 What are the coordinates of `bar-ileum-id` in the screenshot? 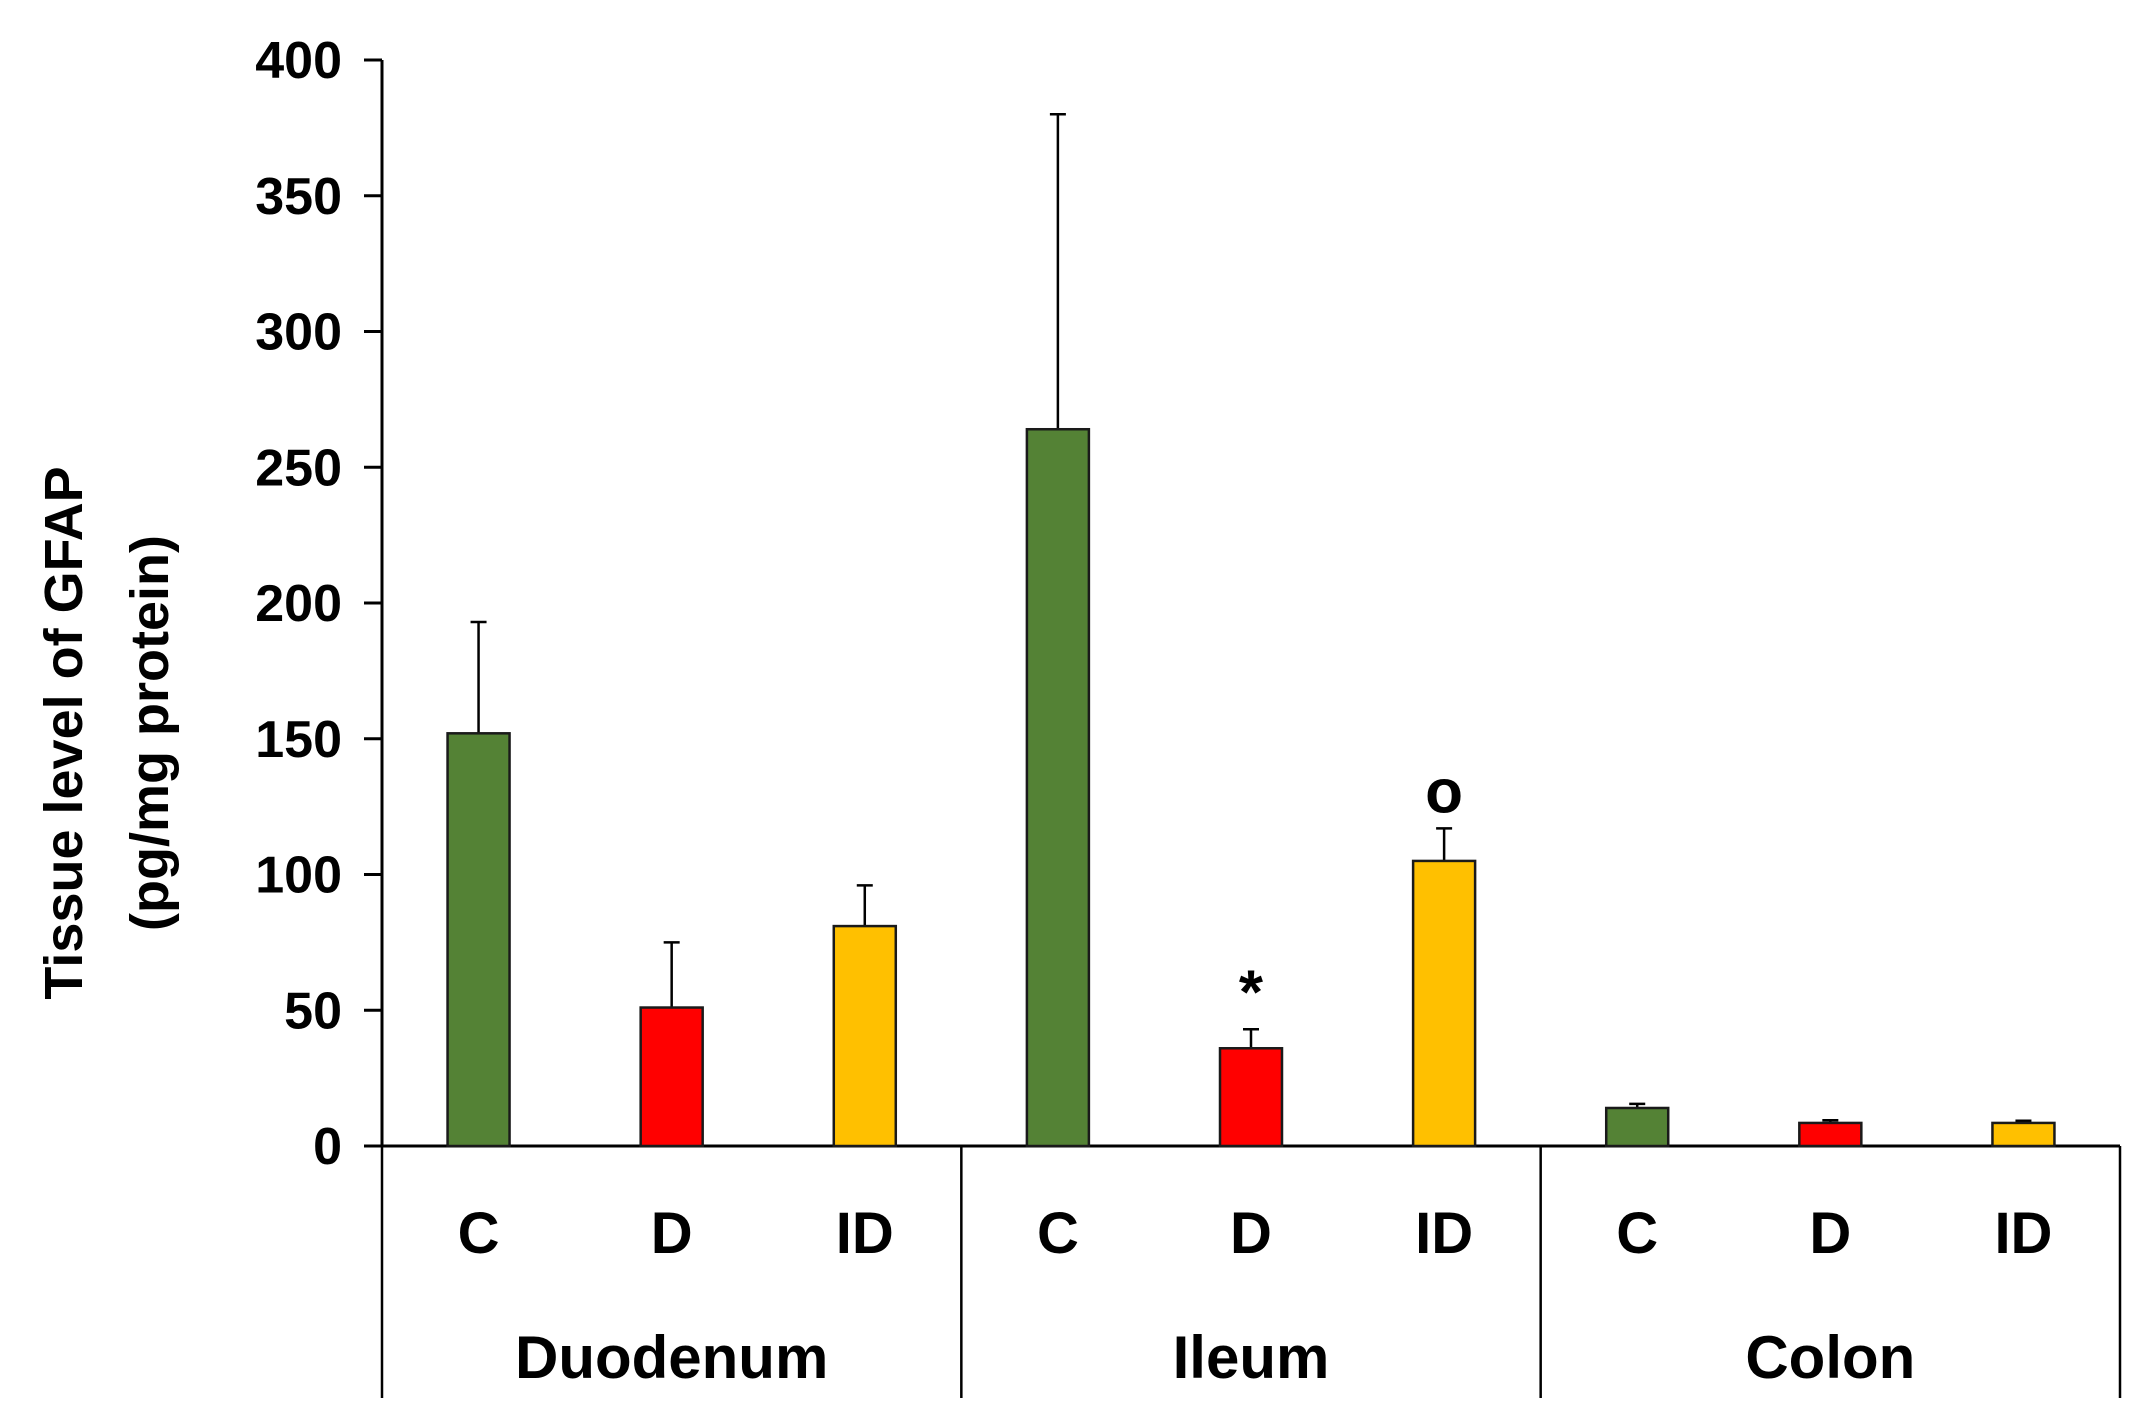 It's located at (1444, 1003).